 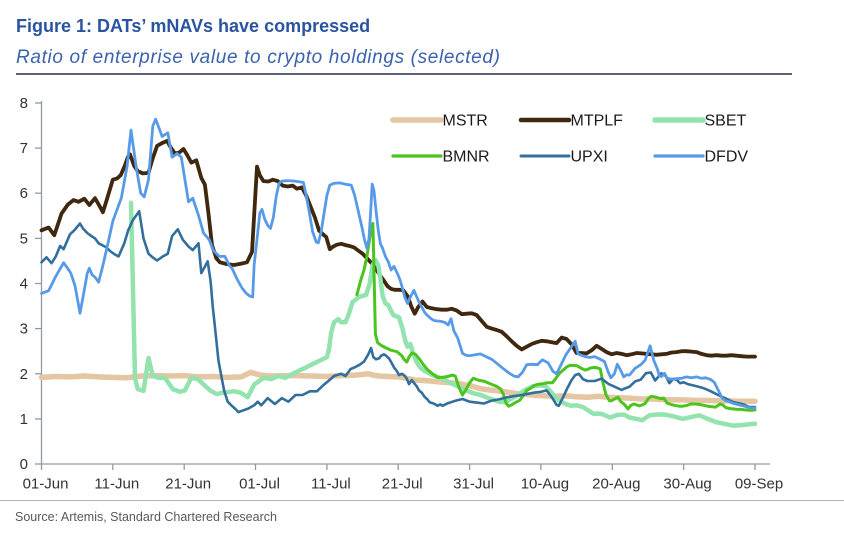 I want to click on svg-text: 11-Jul, so click(x=331, y=484).